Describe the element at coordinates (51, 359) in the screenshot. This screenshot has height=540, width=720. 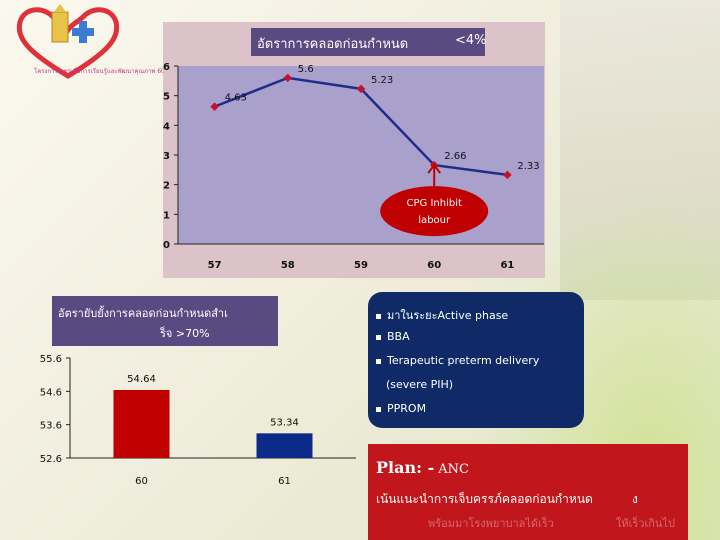
I see `bar-y-tick-label: 55.6` at that location.